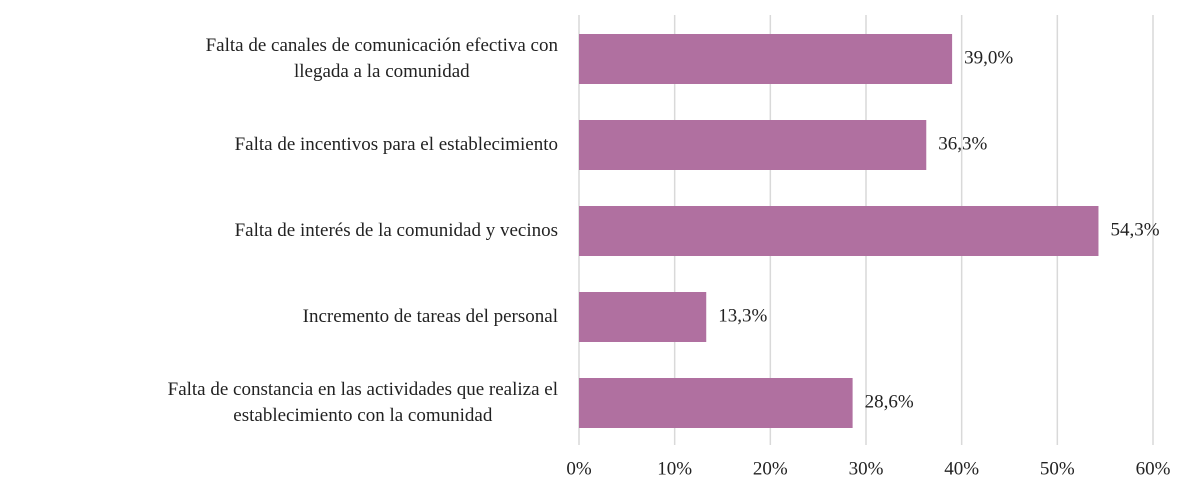 Image resolution: width=1180 pixels, height=492 pixels. What do you see at coordinates (579, 468) in the screenshot?
I see `x-tick-label: 0%` at bounding box center [579, 468].